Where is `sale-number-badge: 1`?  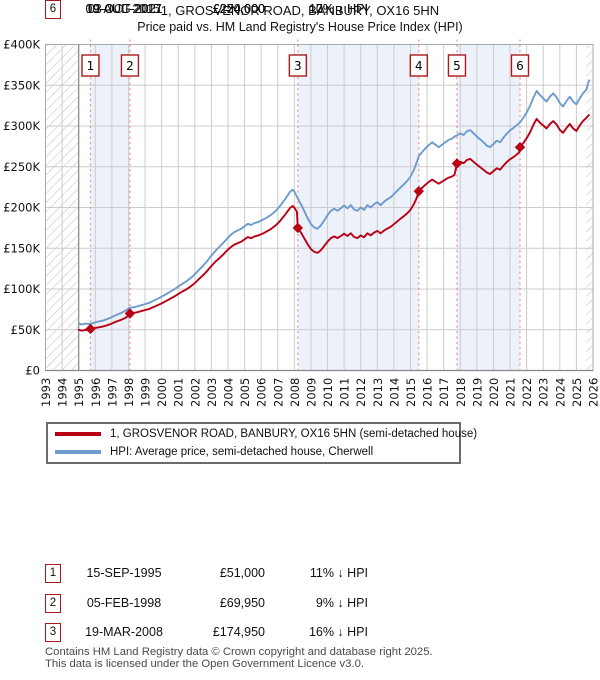
sale-number-badge: 1 is located at coordinates (53, 573).